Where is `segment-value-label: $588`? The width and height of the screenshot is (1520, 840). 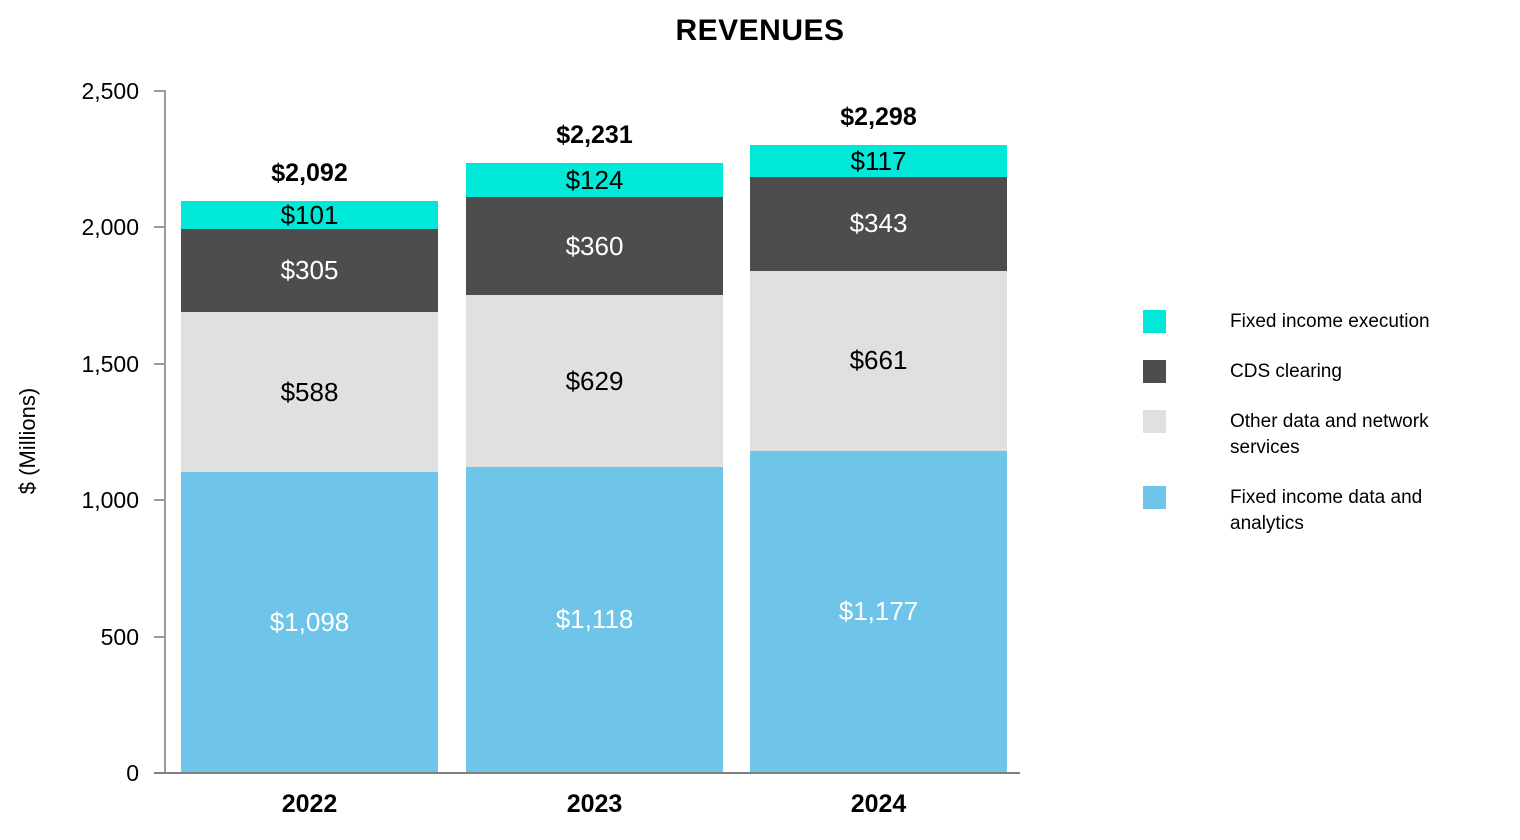
segment-value-label: $588 is located at coordinates (309, 391).